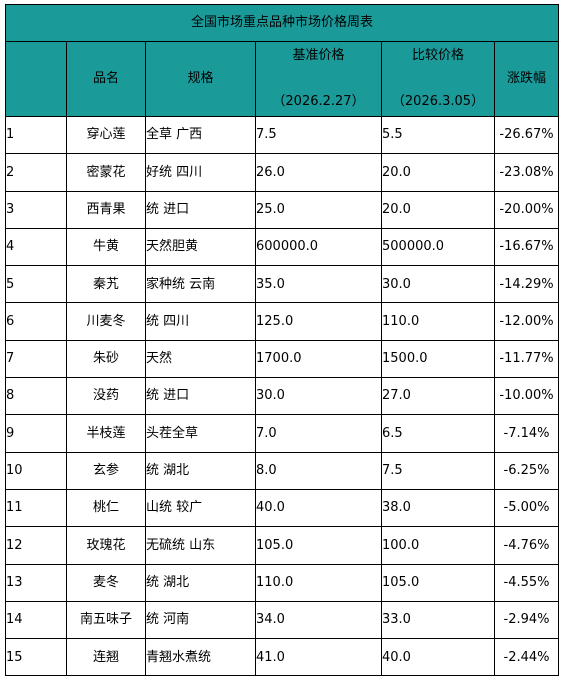 The image size is (563, 693). I want to click on row-name: 密蒙花, so click(106, 172).